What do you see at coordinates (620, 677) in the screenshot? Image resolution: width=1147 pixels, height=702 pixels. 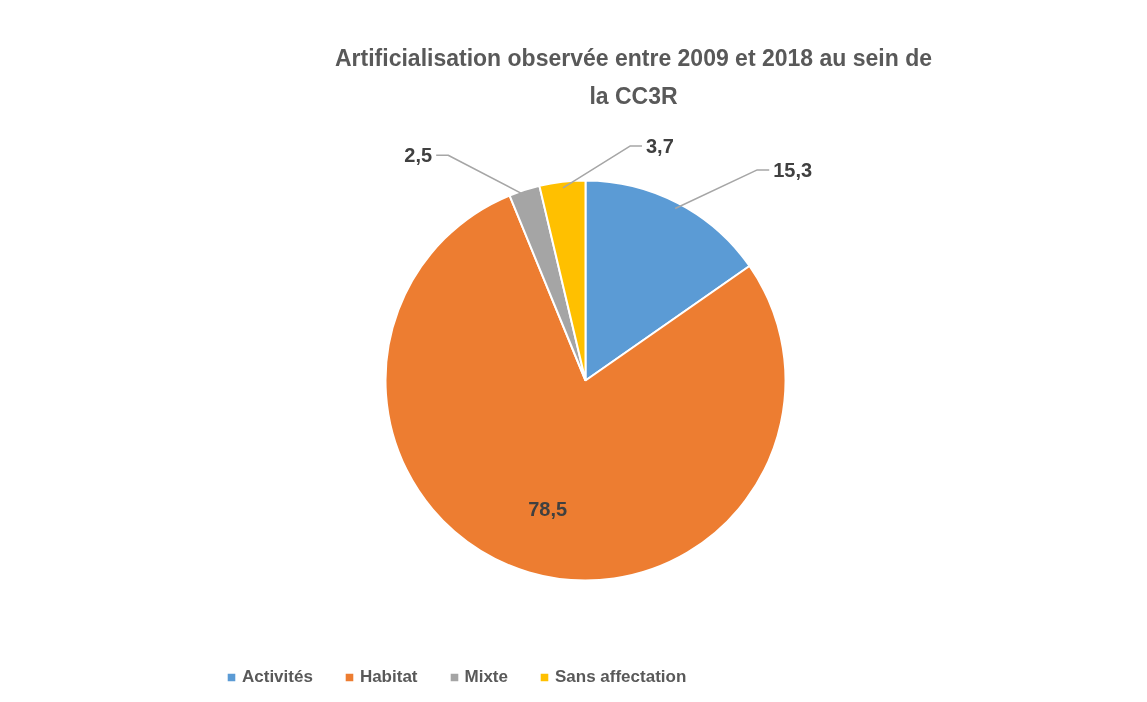 I see `legend-label: Sans affectation` at bounding box center [620, 677].